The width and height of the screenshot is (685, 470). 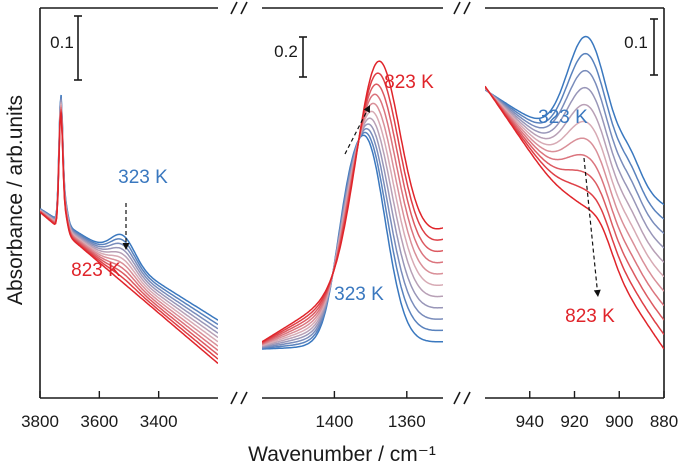 What do you see at coordinates (619, 421) in the screenshot?
I see `x-tick-label: 900` at bounding box center [619, 421].